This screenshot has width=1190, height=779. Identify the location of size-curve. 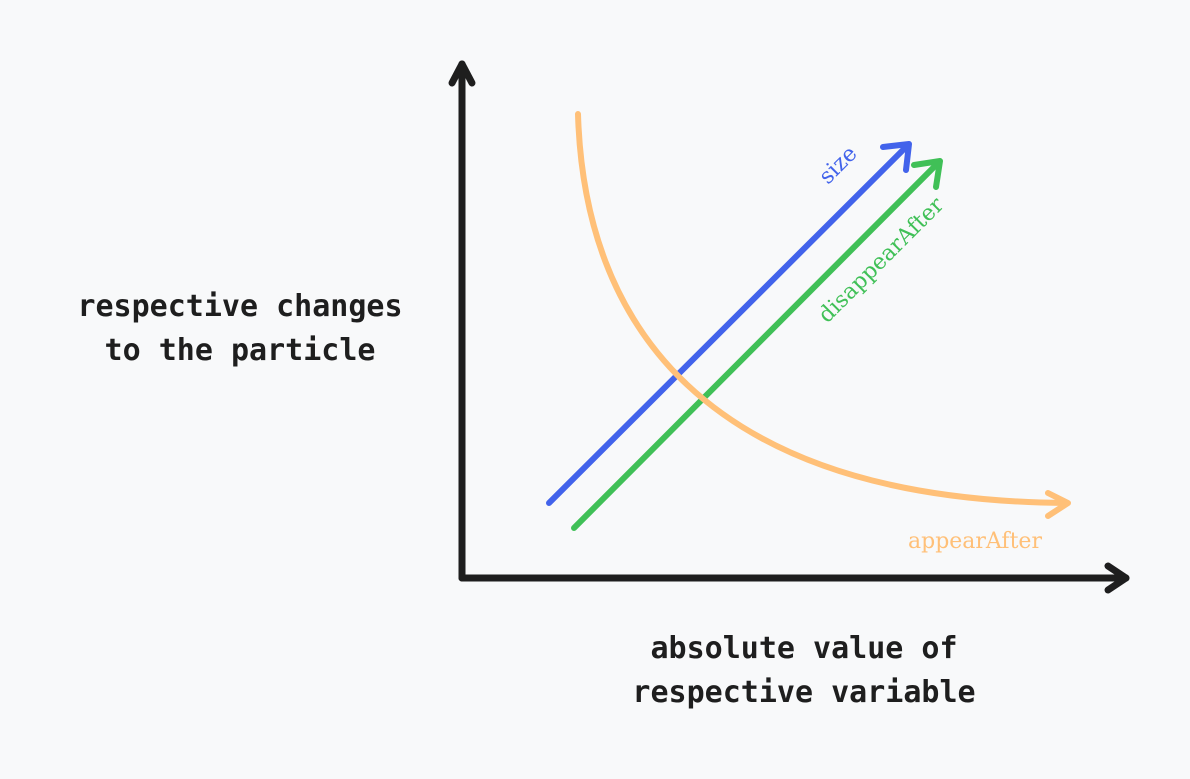
(729, 323).